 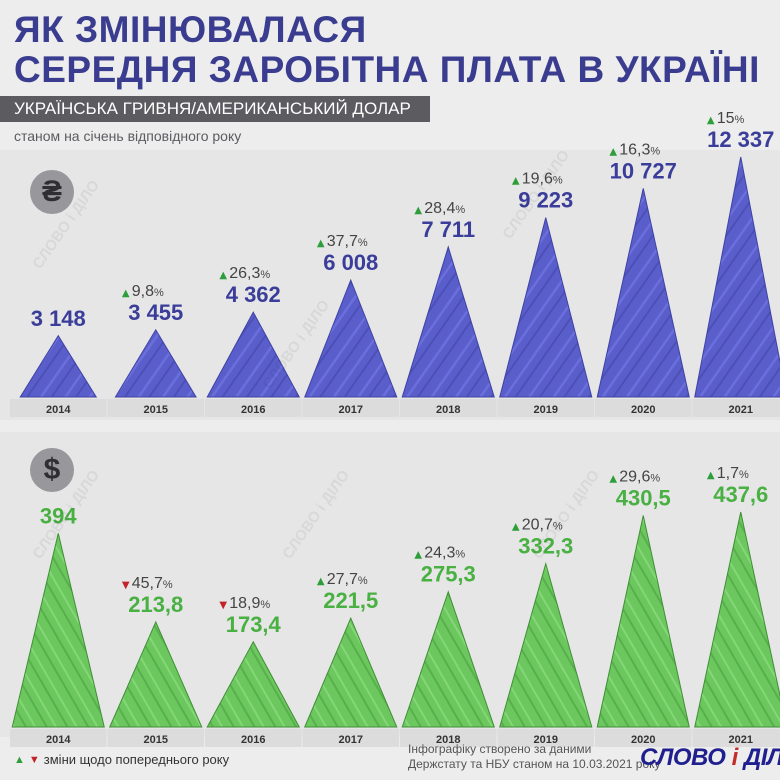 What do you see at coordinates (711, 475) in the screenshot?
I see `usd-change-up-icon-2021: ▲` at bounding box center [711, 475].